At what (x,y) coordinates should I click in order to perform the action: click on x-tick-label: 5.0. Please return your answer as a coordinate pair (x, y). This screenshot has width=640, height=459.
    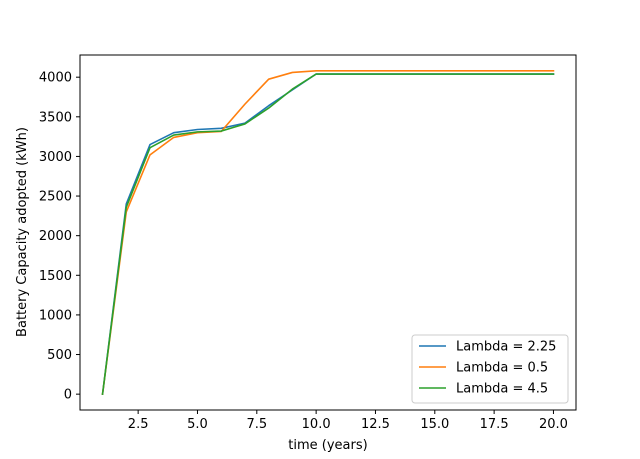
    Looking at the image, I should click on (197, 424).